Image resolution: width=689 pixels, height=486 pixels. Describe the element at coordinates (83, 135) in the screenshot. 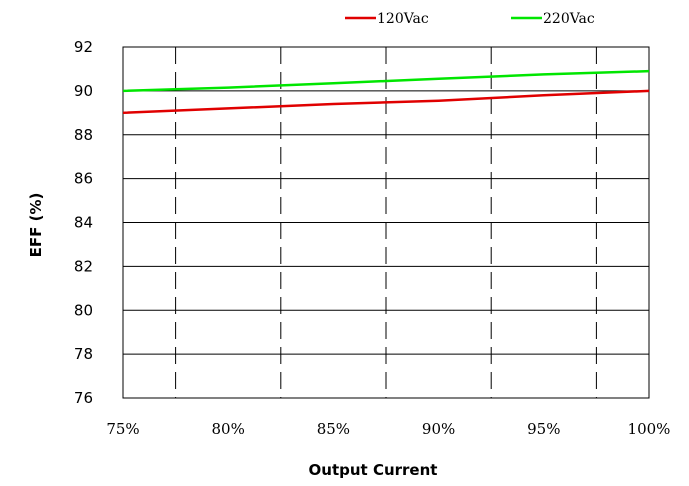

I see `y-tick-label: 88` at that location.